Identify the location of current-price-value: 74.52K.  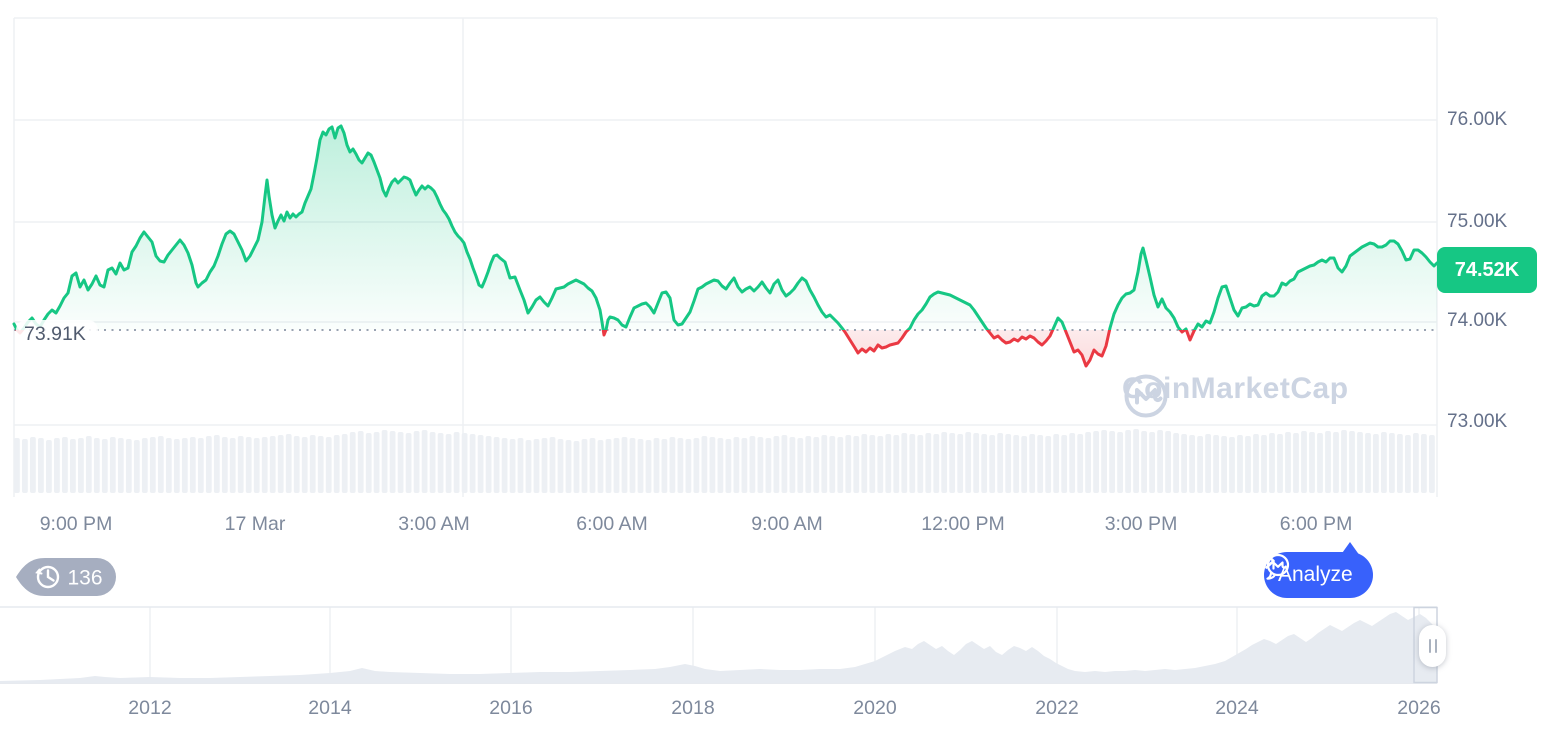
(1487, 269).